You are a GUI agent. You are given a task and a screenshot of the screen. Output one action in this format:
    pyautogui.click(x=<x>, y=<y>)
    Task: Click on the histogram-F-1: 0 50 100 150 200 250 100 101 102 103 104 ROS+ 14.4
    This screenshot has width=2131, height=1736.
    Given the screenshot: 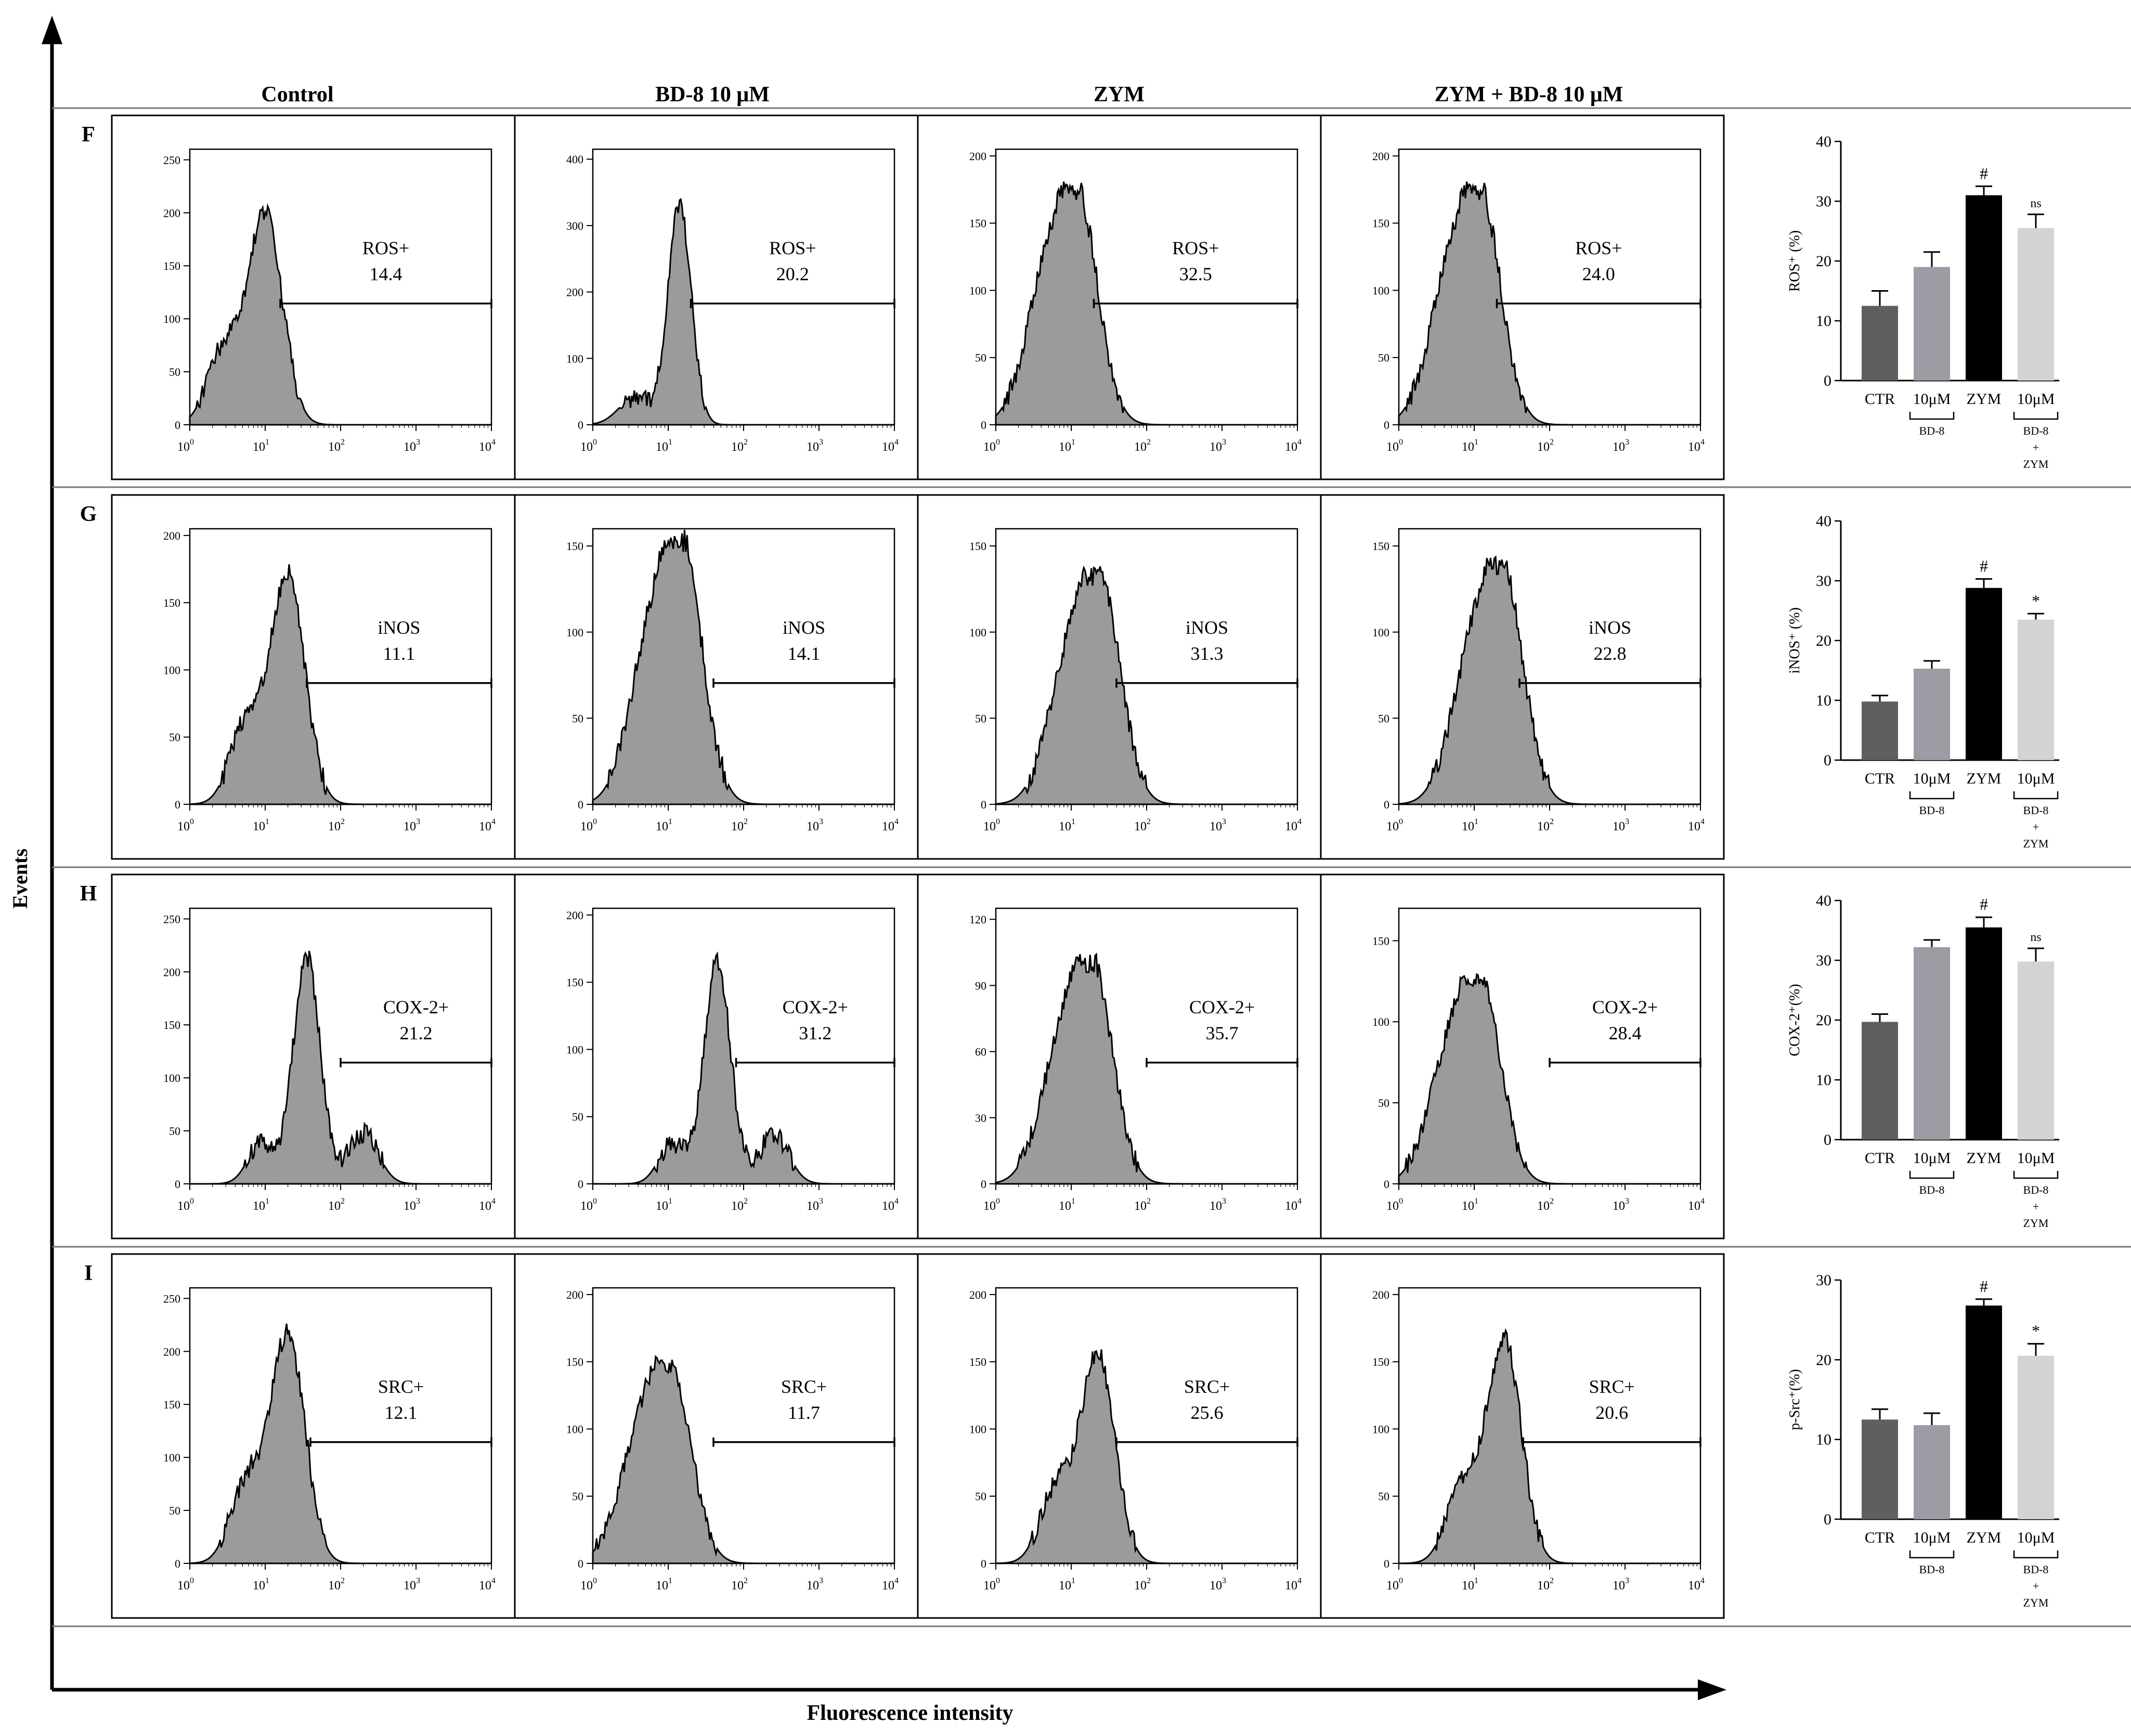 What is the action you would take?
    pyautogui.click(x=329, y=301)
    